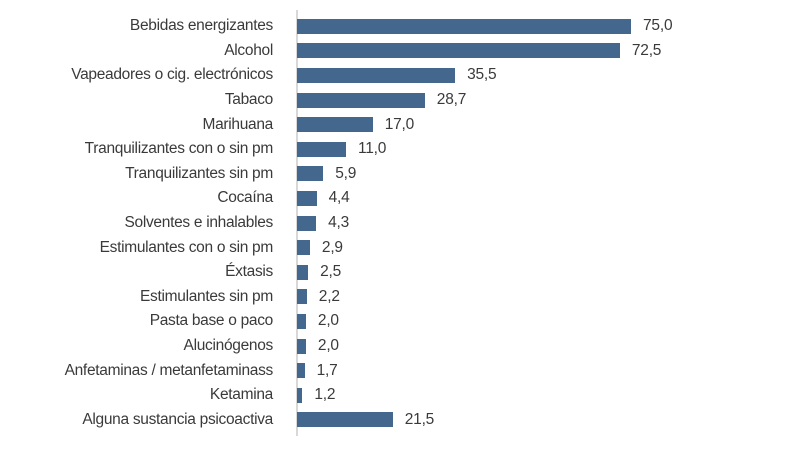 The image size is (790, 456). Describe the element at coordinates (228, 346) in the screenshot. I see `category-label: Alucinógenos` at that location.